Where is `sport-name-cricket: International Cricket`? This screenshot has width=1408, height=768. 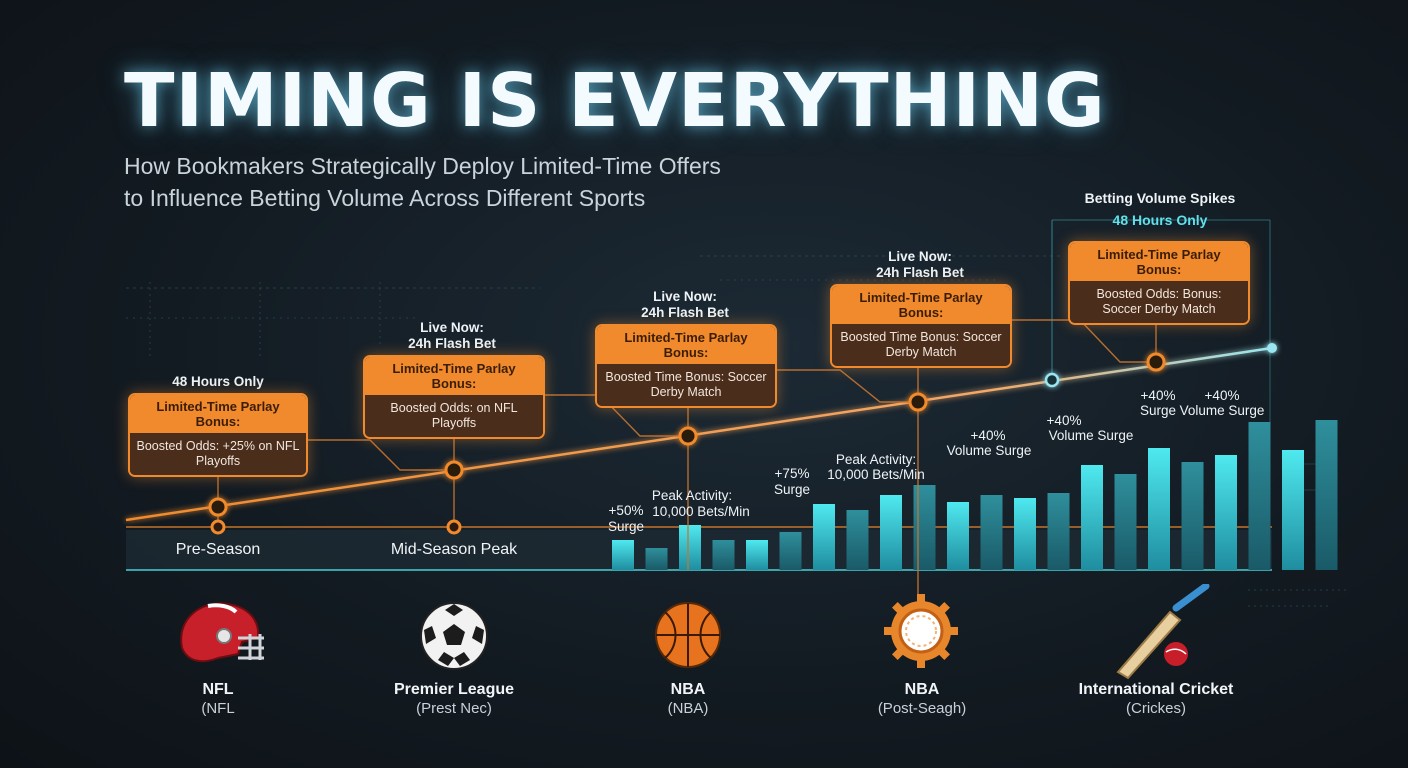 sport-name-cricket: International Cricket is located at coordinates (1156, 689).